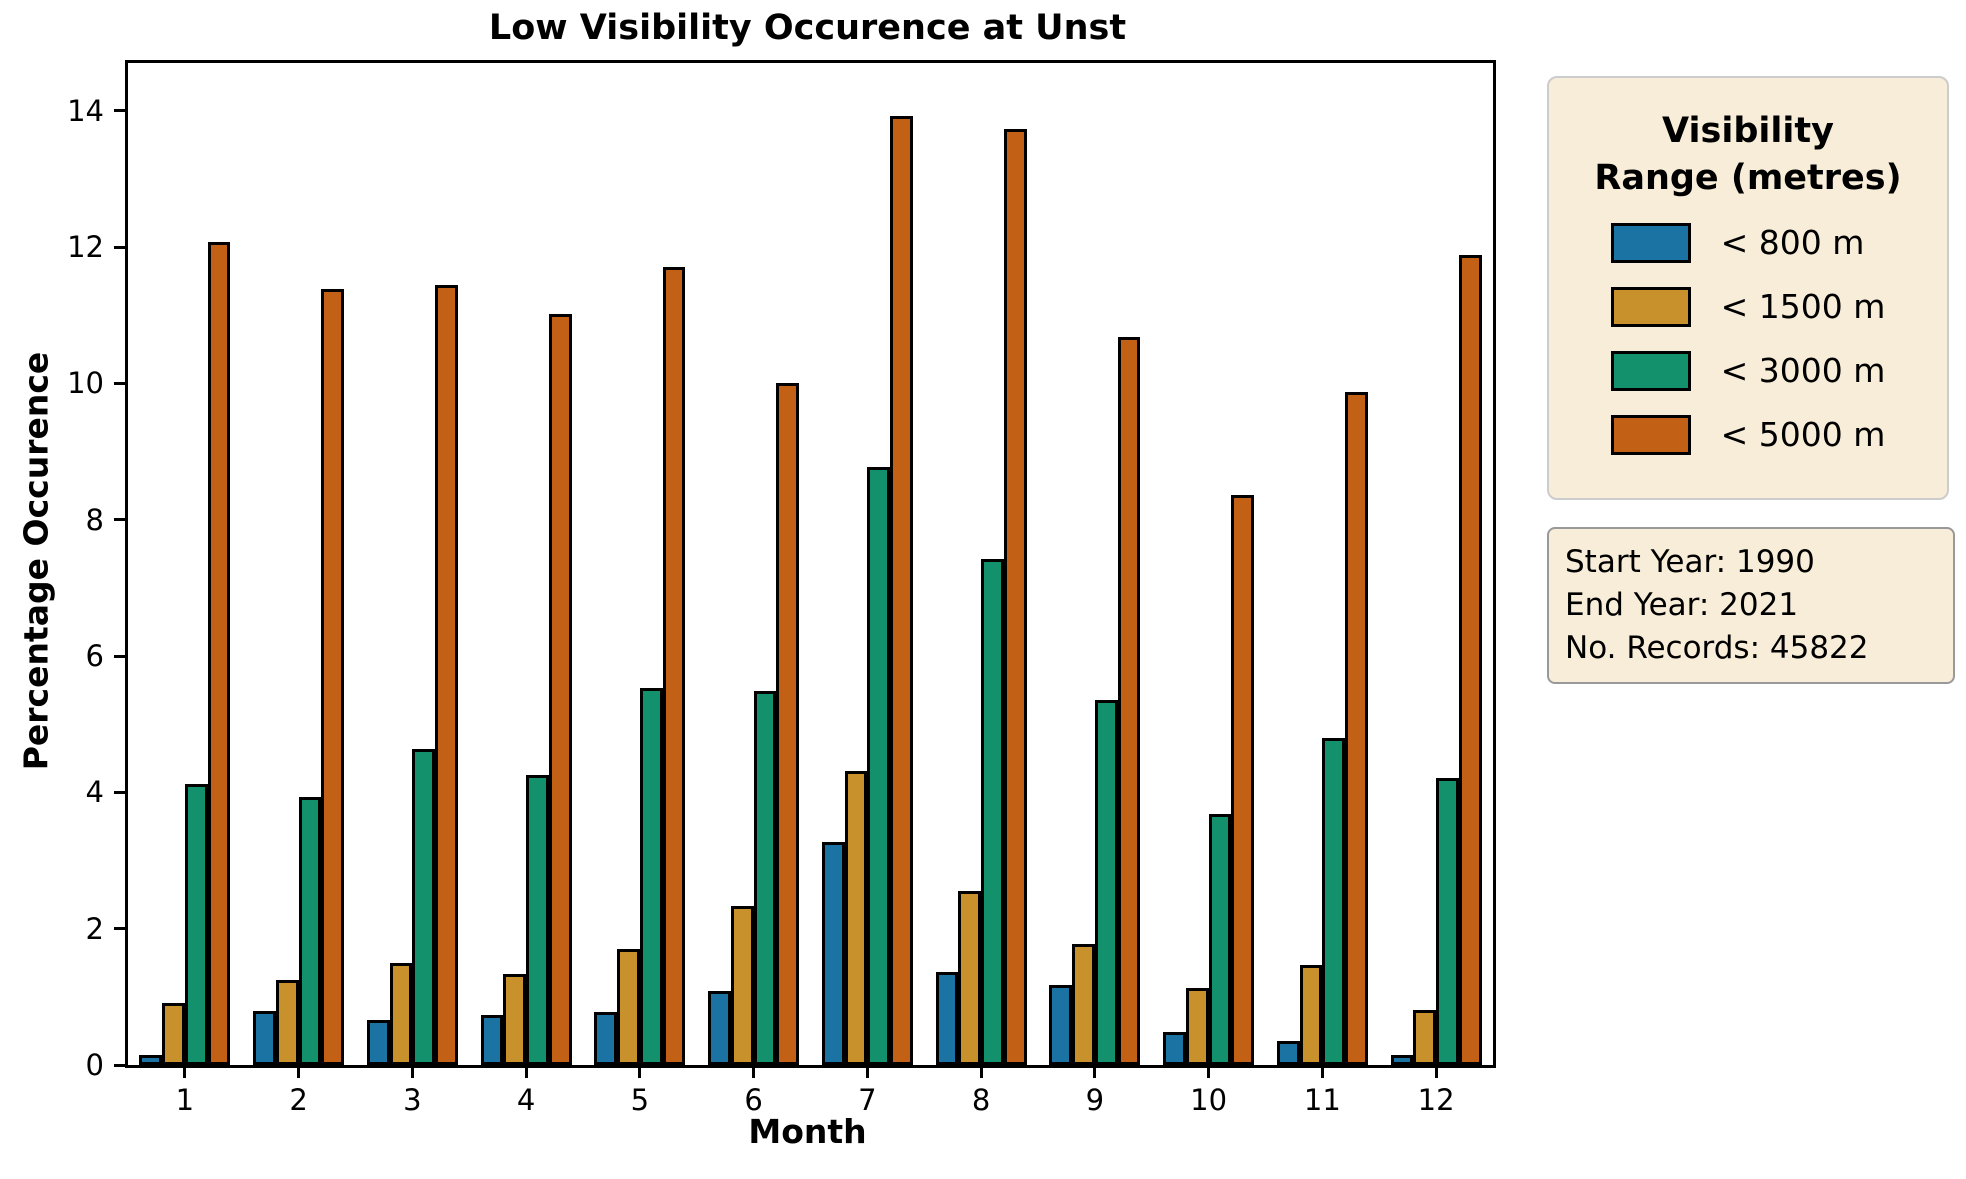 The width and height of the screenshot is (1966, 1179). I want to click on legend-label-5000-m: < 5000 m, so click(1803, 434).